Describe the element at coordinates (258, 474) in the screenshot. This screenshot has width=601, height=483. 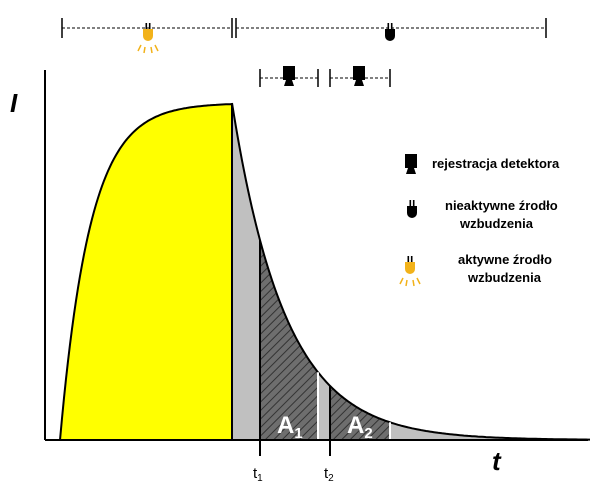
I see `marker-label: t1` at that location.